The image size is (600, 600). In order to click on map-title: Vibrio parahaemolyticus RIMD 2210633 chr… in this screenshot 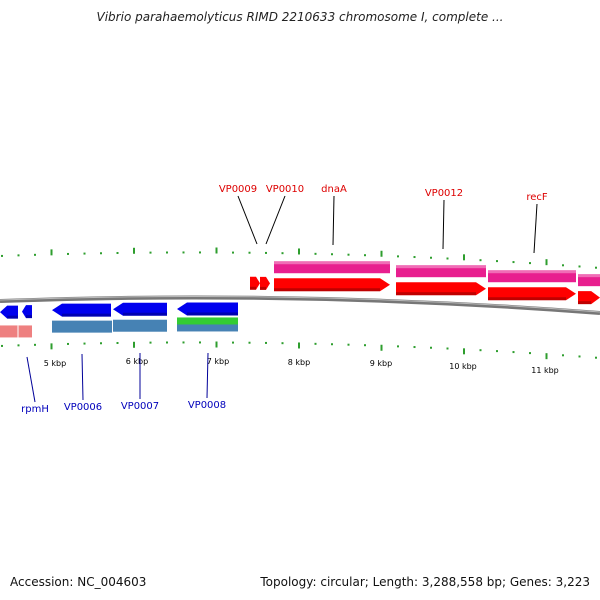, I will do `click(300, 17)`.